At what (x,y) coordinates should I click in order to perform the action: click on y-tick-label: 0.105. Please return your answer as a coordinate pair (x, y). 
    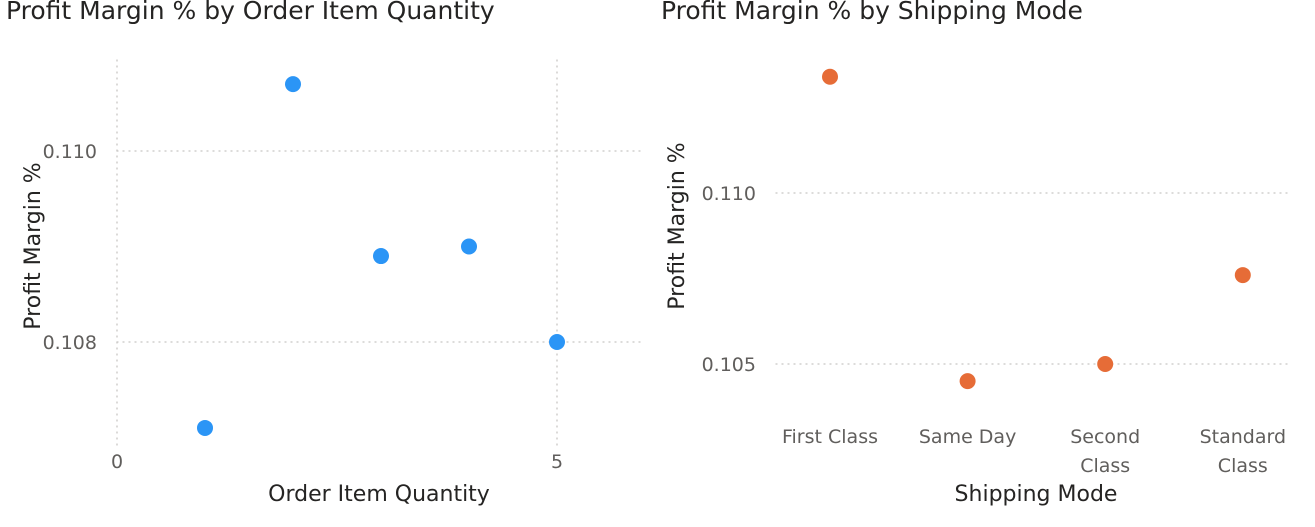
    Looking at the image, I should click on (729, 365).